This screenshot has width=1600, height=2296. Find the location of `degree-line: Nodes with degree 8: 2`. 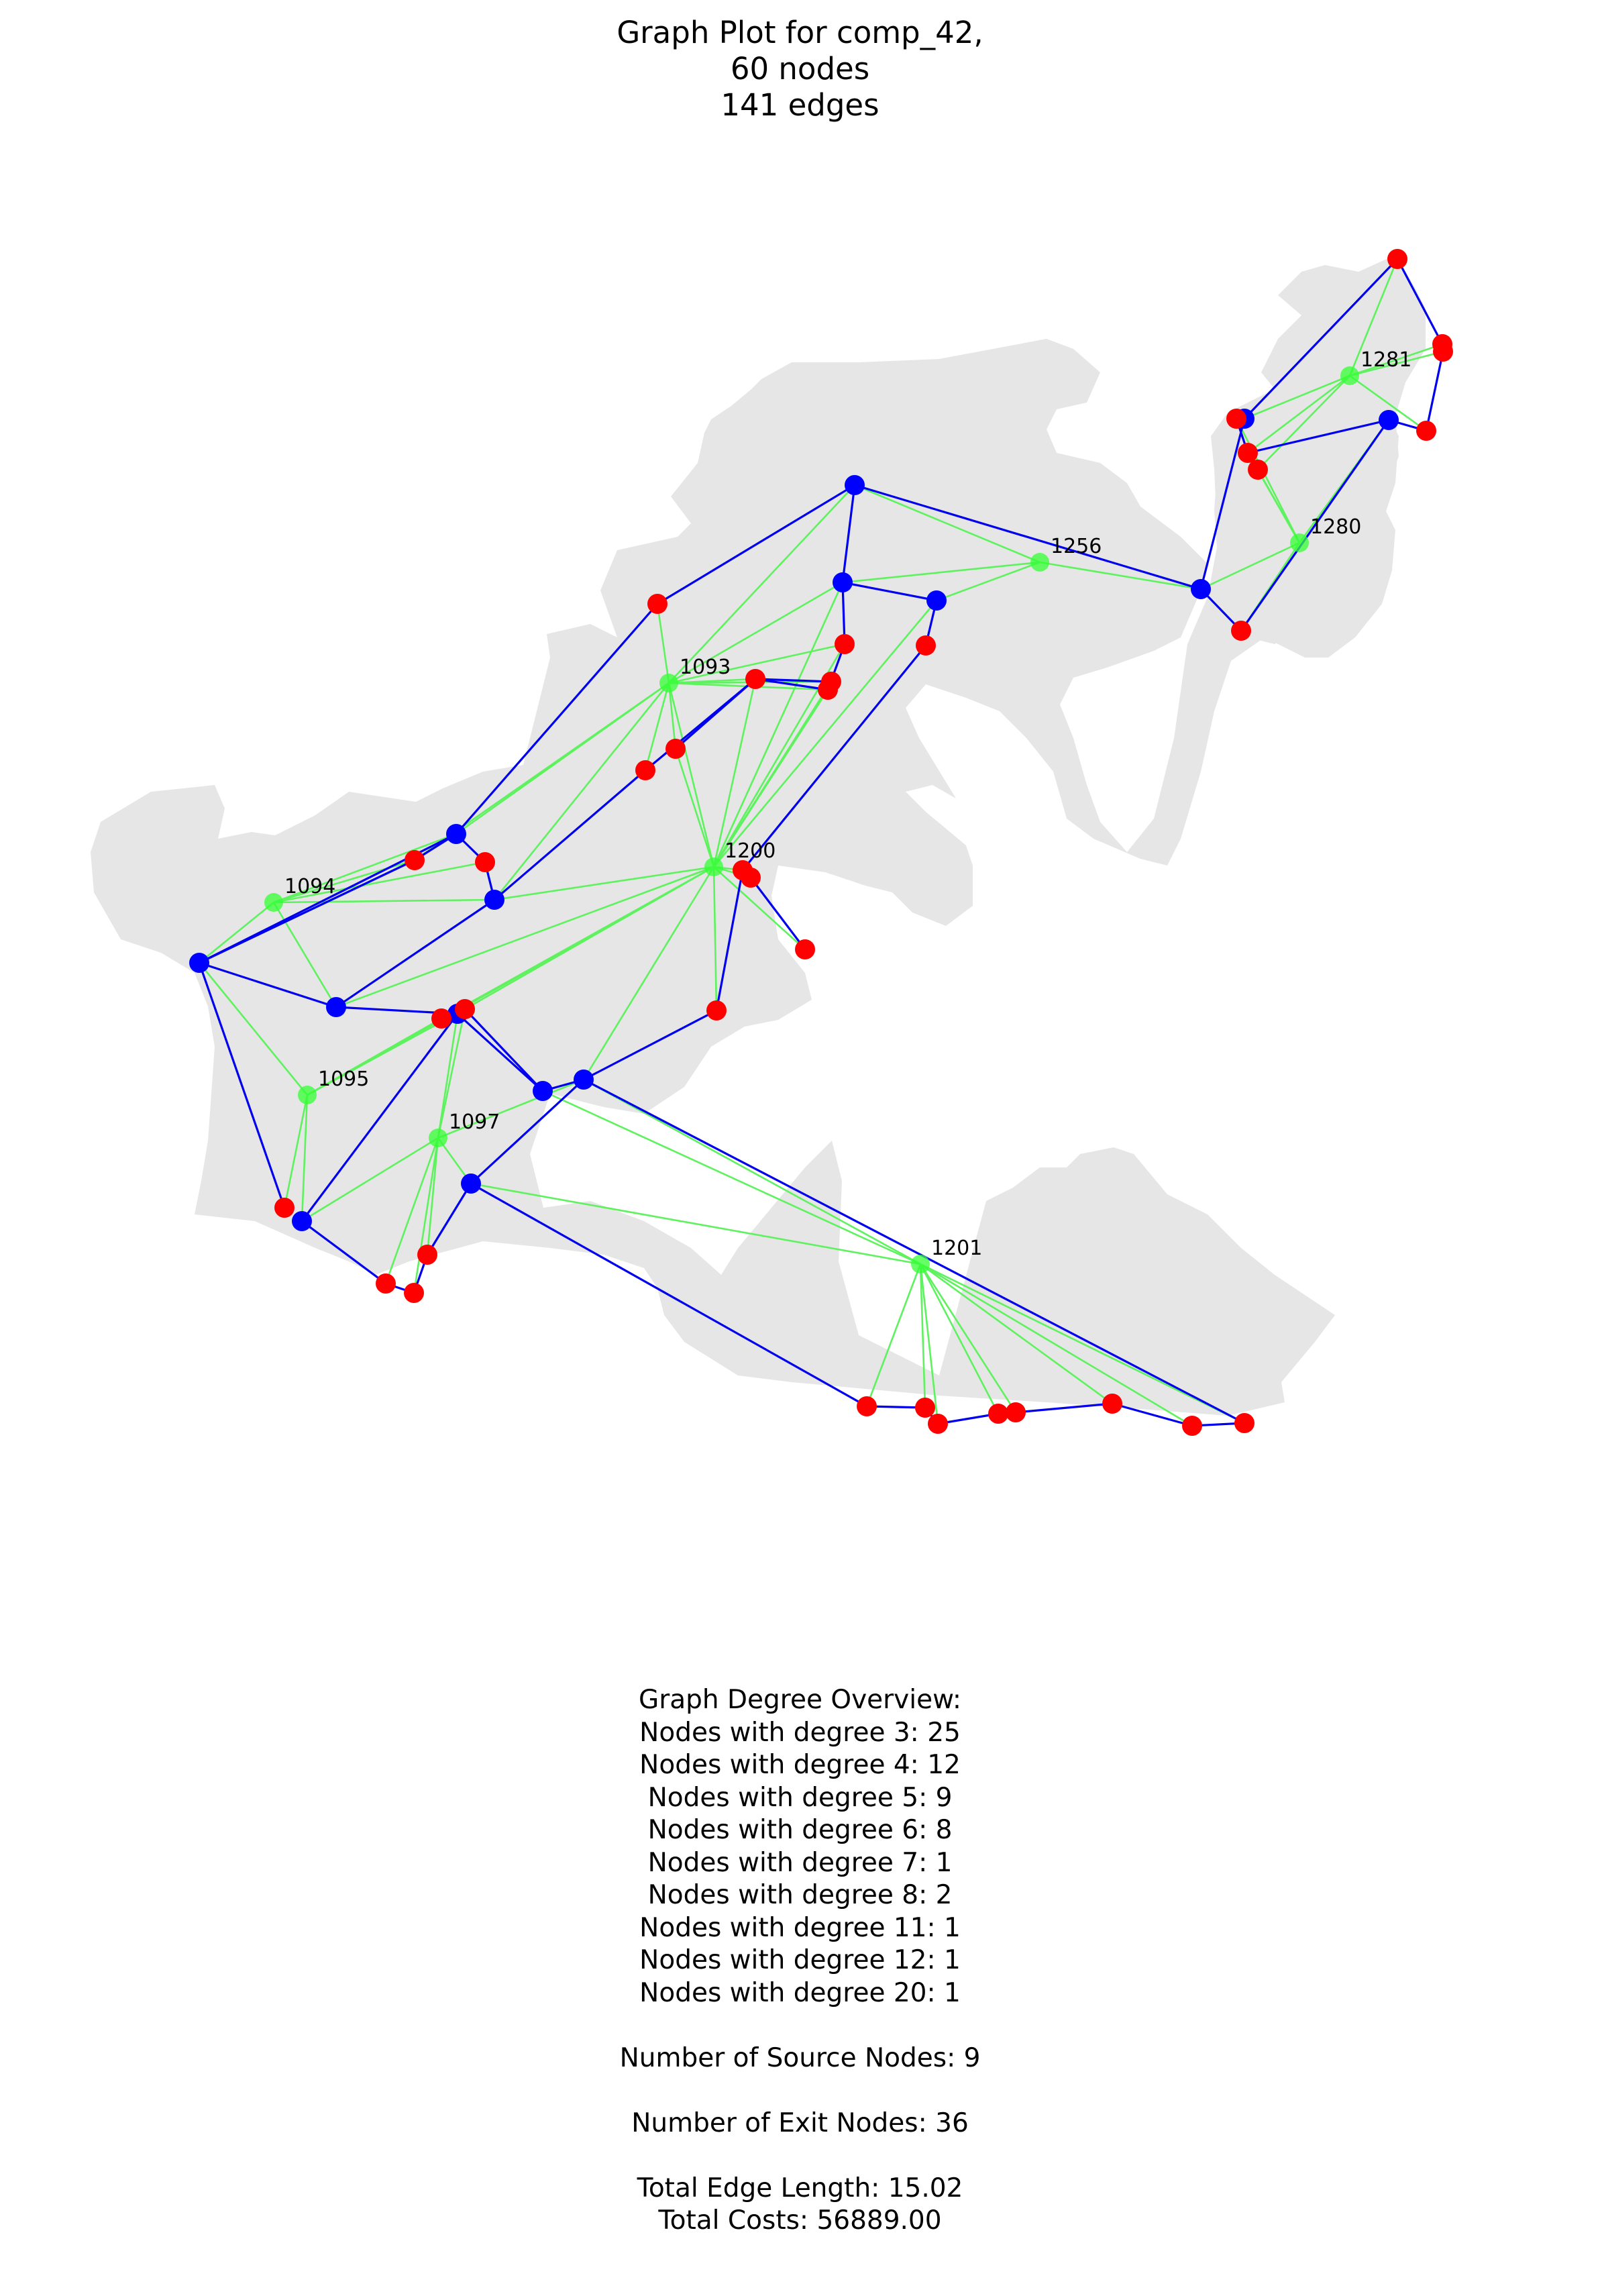

degree-line: Nodes with degree 8: 2 is located at coordinates (800, 1895).